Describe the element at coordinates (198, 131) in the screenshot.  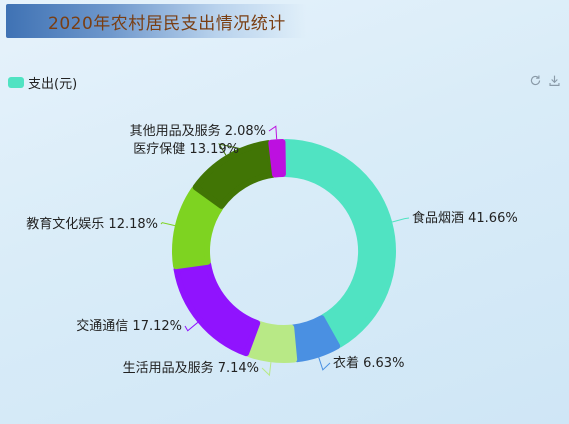
I see `slice-label-7: 其他用品及服务 2.08%` at that location.